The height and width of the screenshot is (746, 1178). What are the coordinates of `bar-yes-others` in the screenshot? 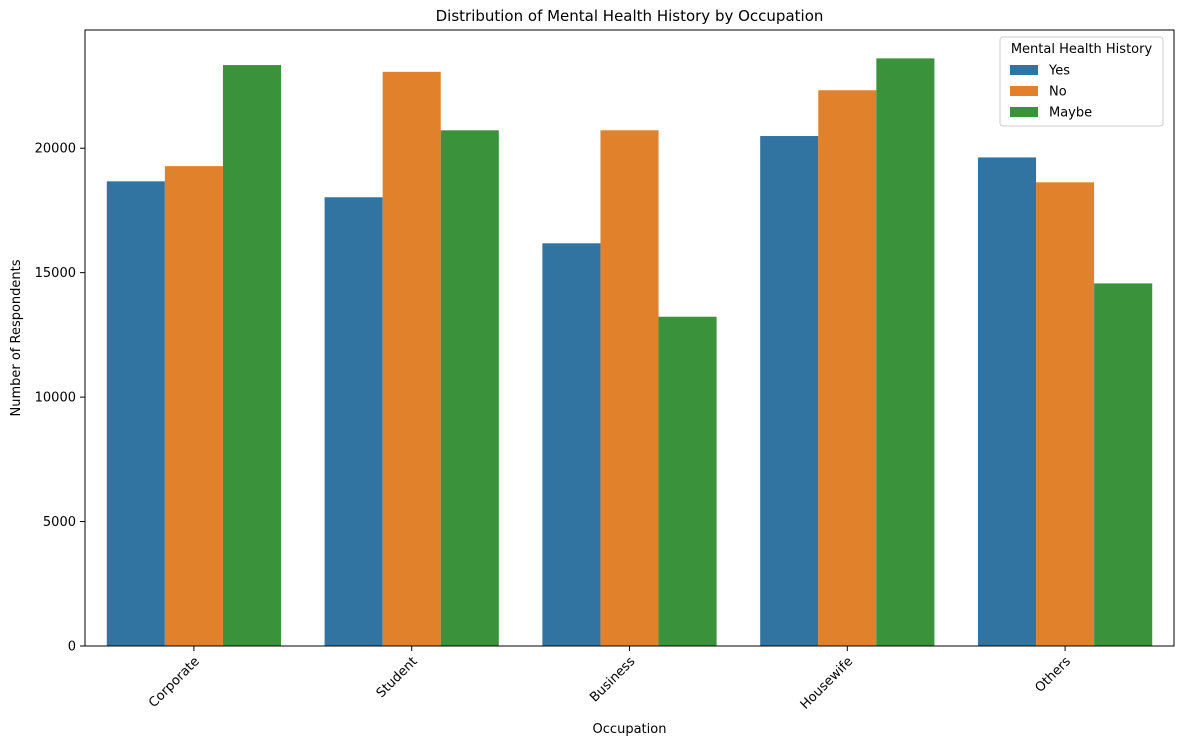 It's located at (1007, 402).